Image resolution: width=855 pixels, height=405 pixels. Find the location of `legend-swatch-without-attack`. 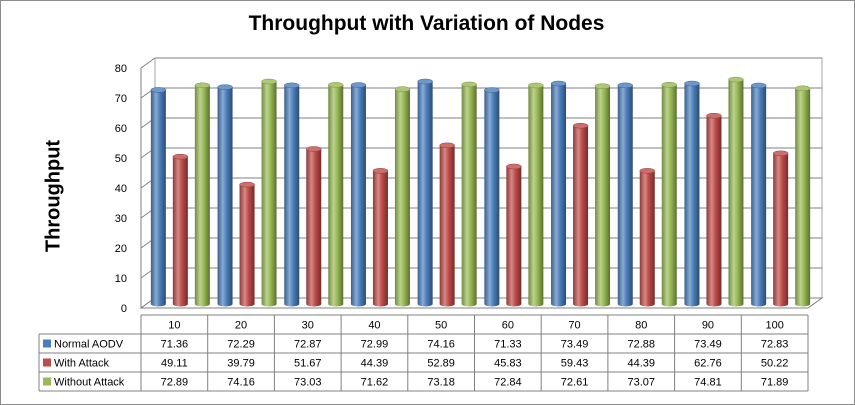

legend-swatch-without-attack is located at coordinates (47, 381).